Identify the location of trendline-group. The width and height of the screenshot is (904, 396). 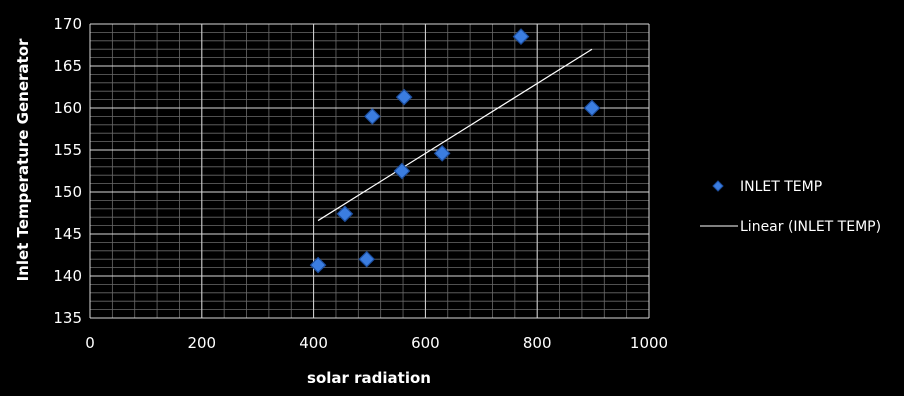
(455, 135).